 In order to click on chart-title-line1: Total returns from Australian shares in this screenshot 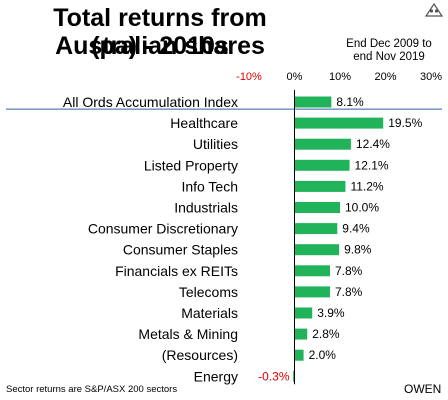, I will do `click(160, 32)`.